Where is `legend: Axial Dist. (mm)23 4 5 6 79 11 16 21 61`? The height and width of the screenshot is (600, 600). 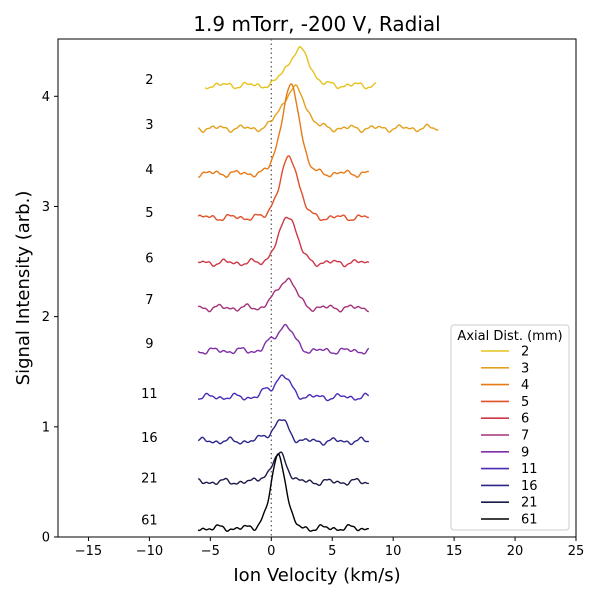
legend: Axial Dist. (mm)23 4 5 6 79 11 16 21 61 is located at coordinates (510, 427).